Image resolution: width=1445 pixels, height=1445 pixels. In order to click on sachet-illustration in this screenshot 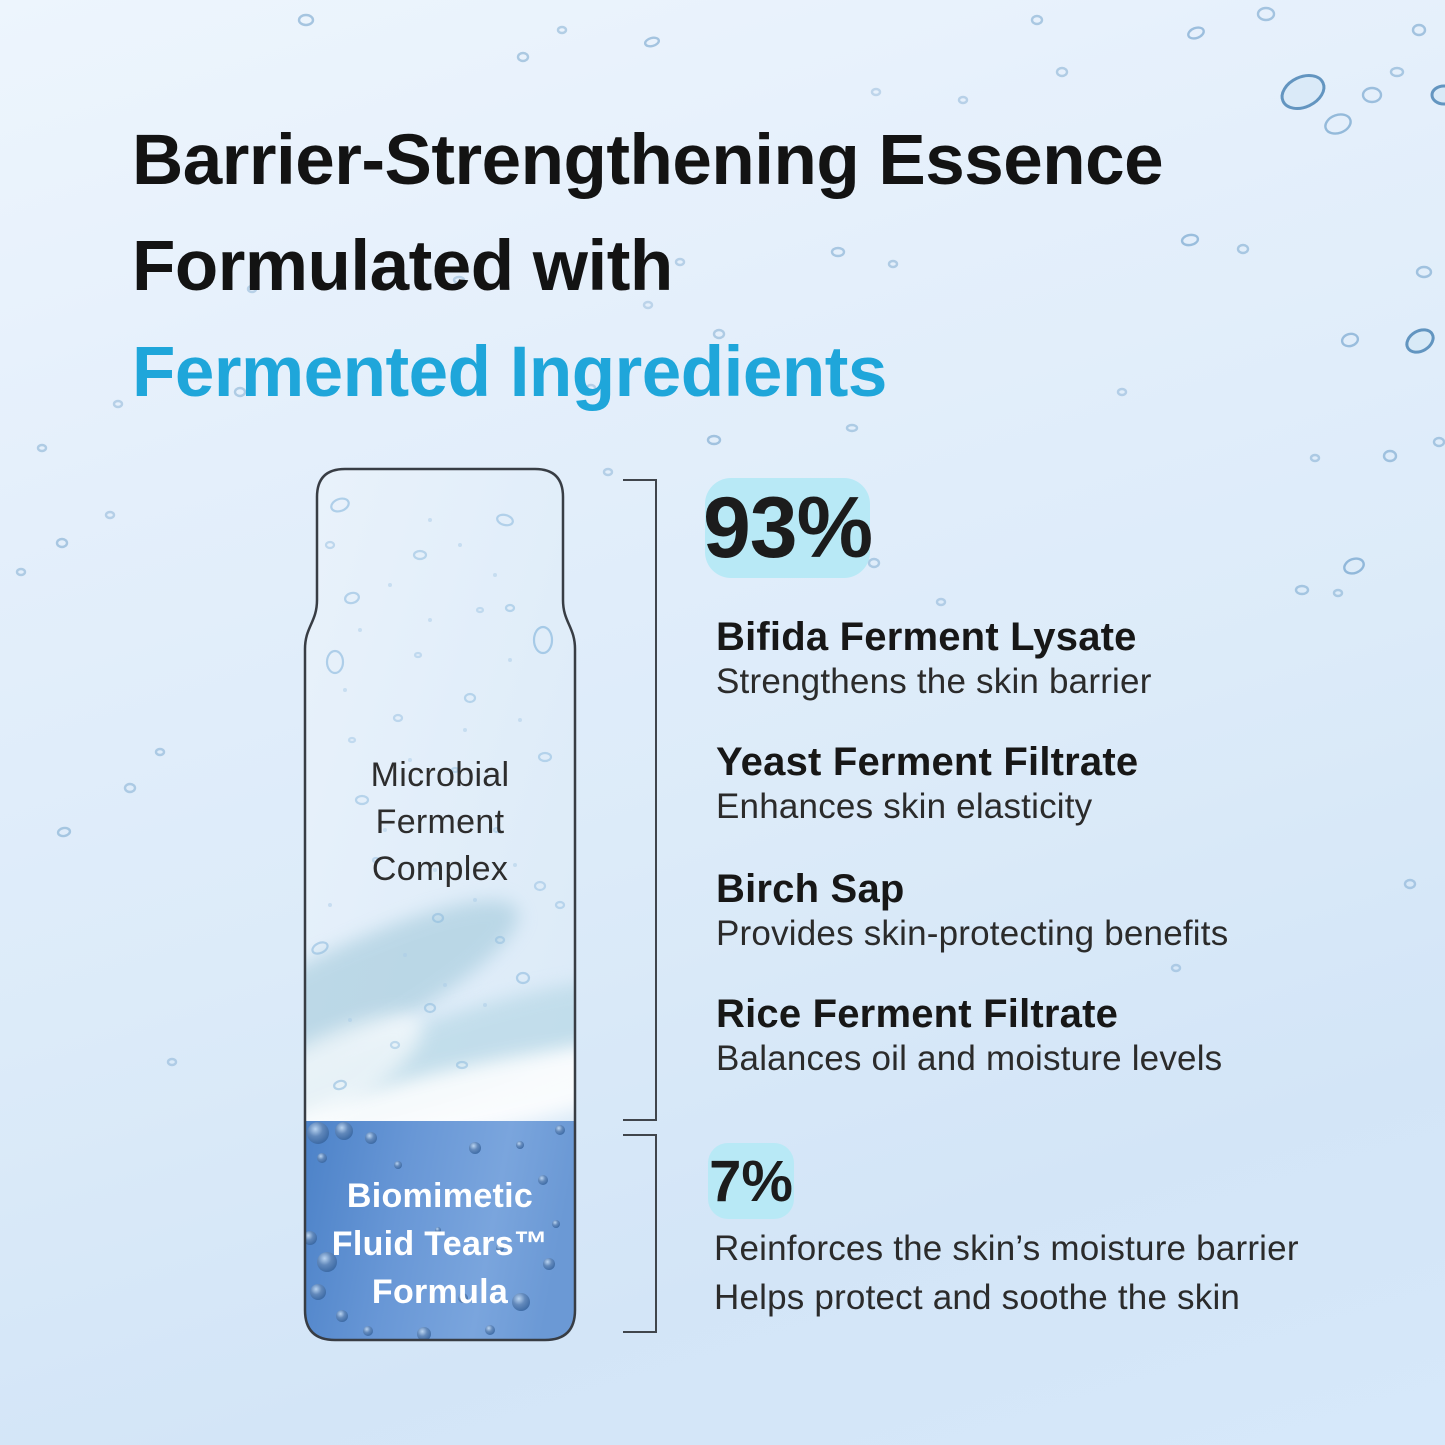, I will do `click(440, 904)`.